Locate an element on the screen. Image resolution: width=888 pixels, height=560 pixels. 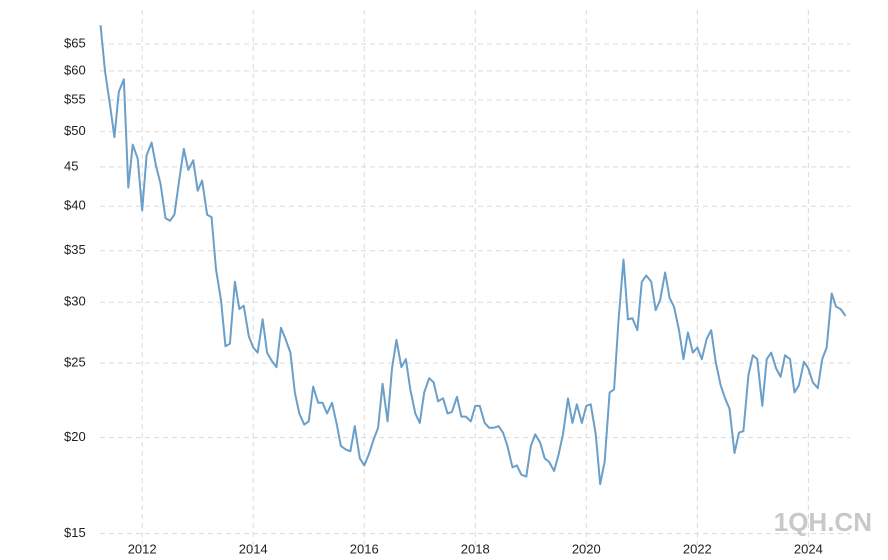
x-tick-label: 2012 is located at coordinates (142, 548).